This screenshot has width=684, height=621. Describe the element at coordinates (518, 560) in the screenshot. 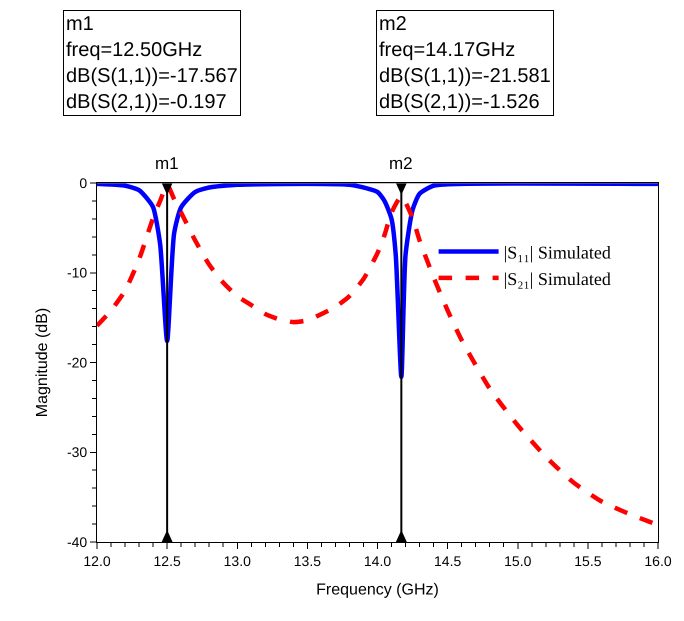

I see `x-tick-label: 15.0` at that location.